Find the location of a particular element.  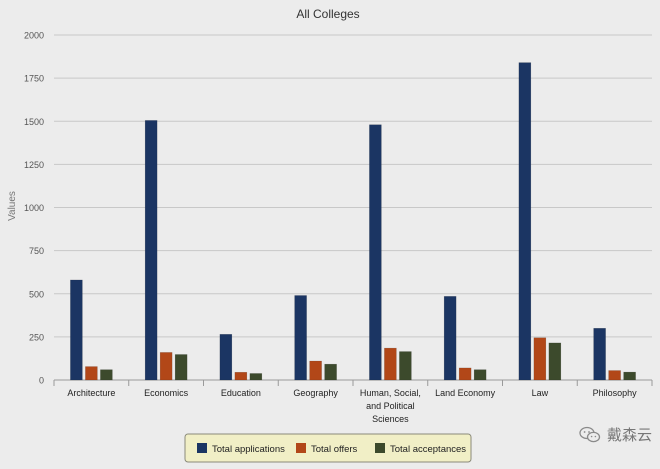

wechat-icon is located at coordinates (590, 434).